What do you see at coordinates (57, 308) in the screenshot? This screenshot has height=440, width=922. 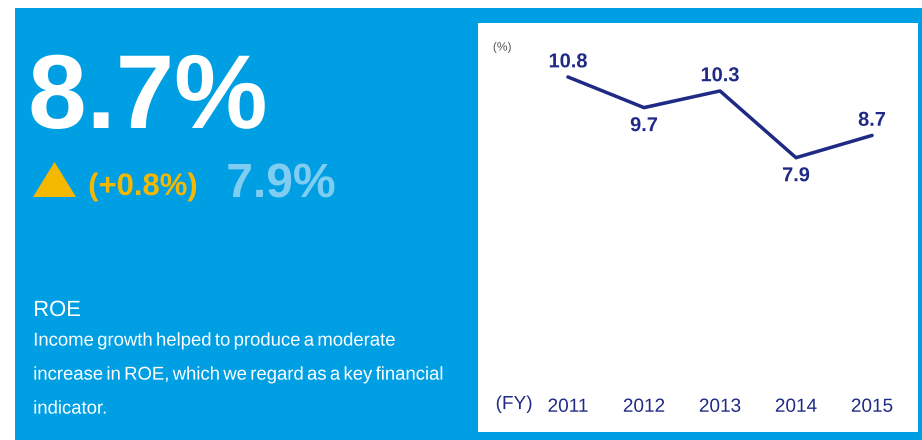 I see `text: ROE` at bounding box center [57, 308].